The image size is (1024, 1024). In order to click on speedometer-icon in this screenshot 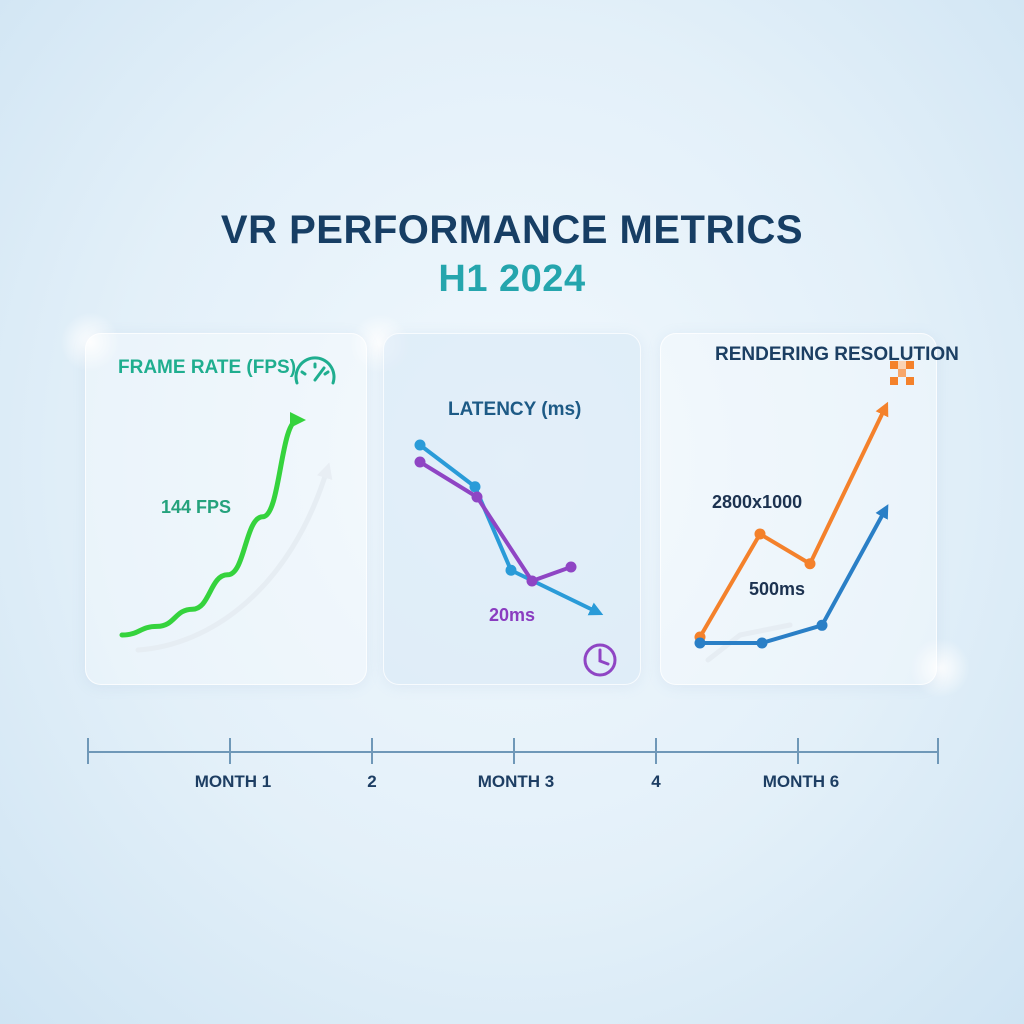, I will do `click(315, 370)`.